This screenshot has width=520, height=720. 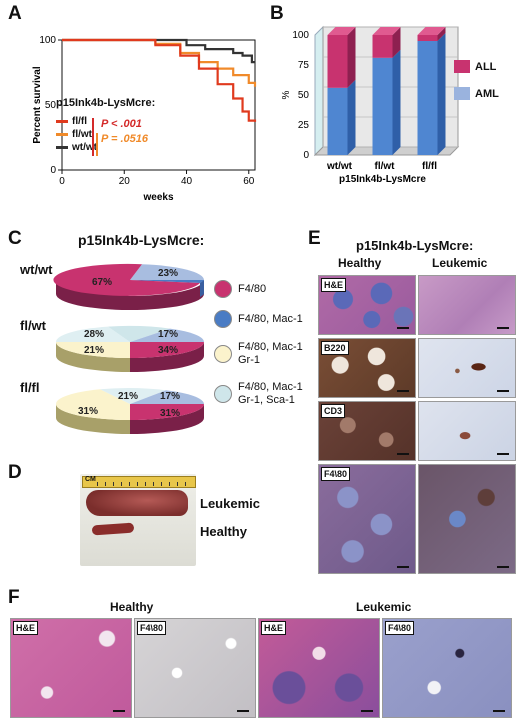 I want to click on histology-healthy-he: H&E, so click(x=367, y=305).